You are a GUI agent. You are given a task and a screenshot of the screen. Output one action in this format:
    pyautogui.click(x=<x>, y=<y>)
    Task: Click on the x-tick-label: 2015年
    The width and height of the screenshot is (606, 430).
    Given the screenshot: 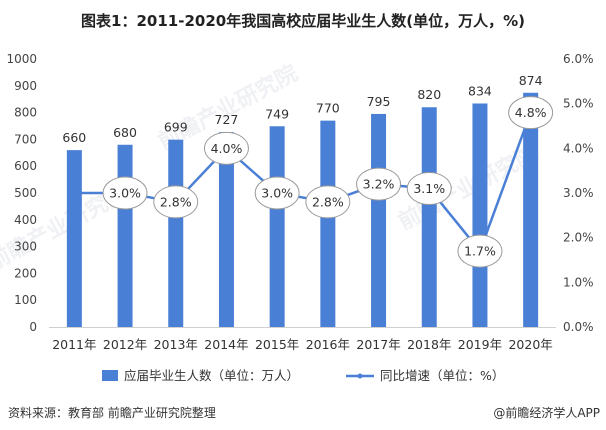 What is the action you would take?
    pyautogui.click(x=277, y=344)
    